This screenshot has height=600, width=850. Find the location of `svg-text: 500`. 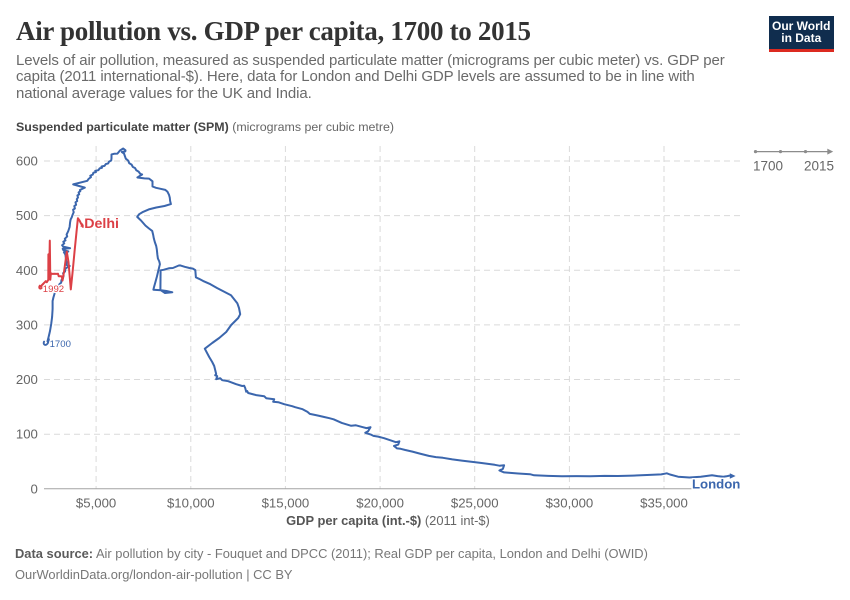

svg-text: 500 is located at coordinates (27, 215).